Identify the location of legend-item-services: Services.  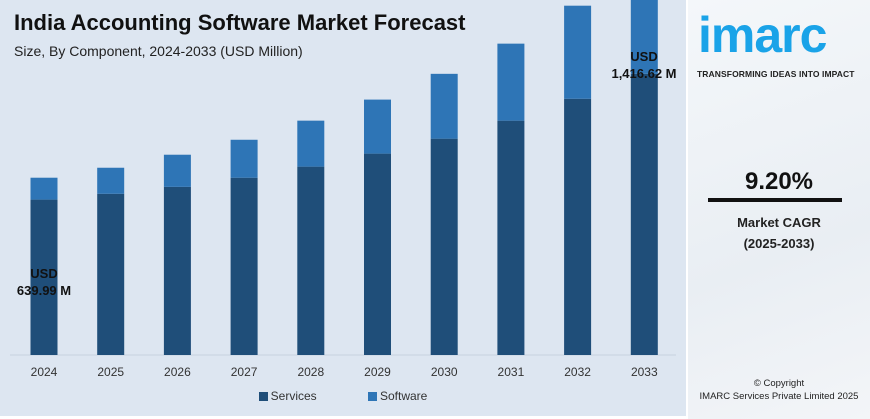
(287, 396).